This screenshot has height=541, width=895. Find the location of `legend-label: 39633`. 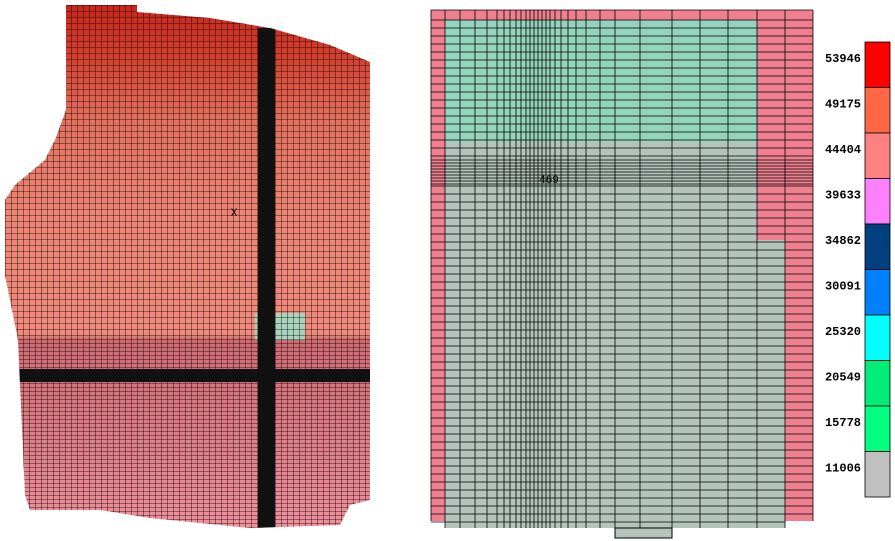

legend-label: 39633 is located at coordinates (843, 196).